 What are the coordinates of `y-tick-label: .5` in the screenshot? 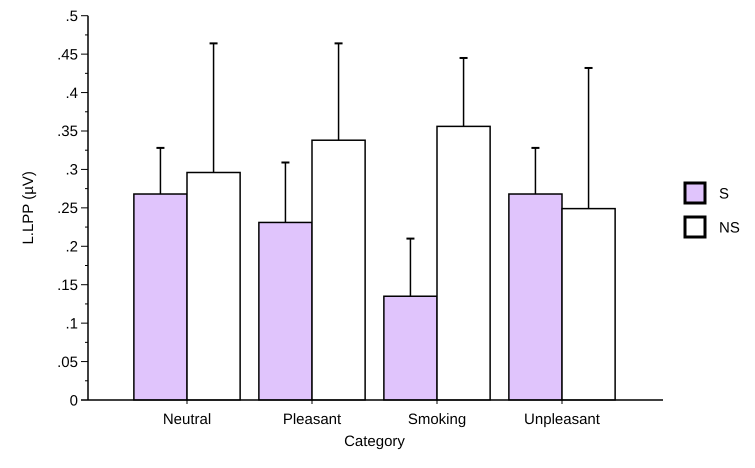 It's located at (71, 16).